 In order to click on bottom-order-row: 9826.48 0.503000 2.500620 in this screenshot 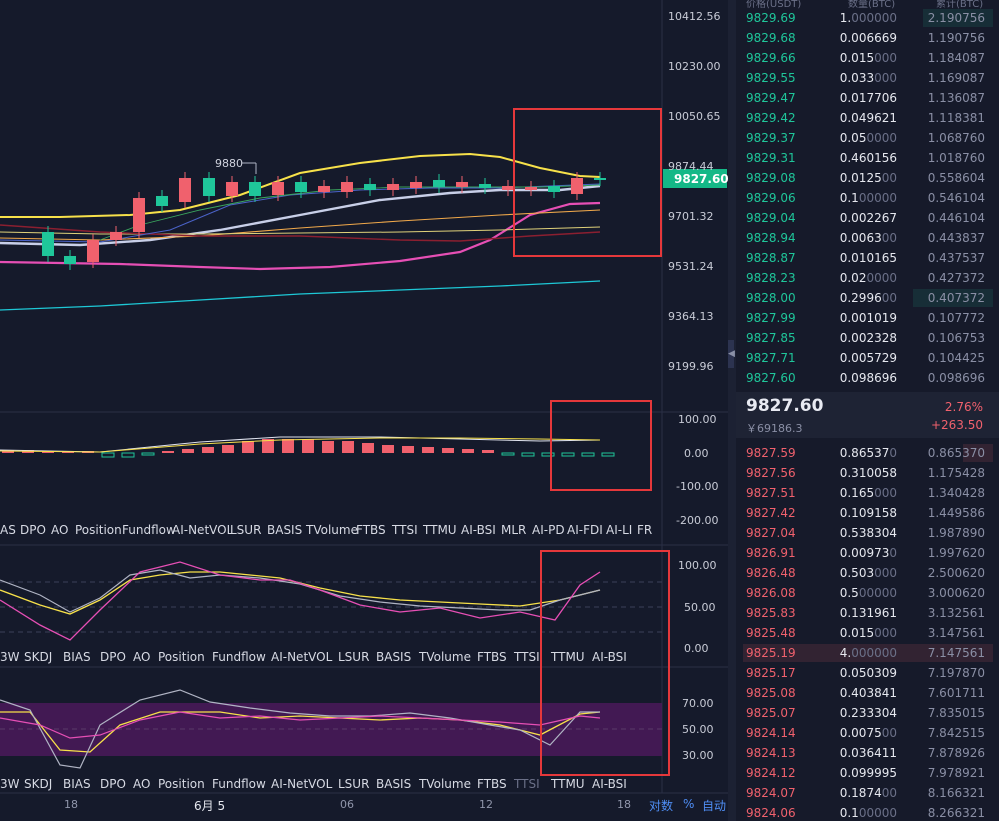, I will do `click(867, 573)`.